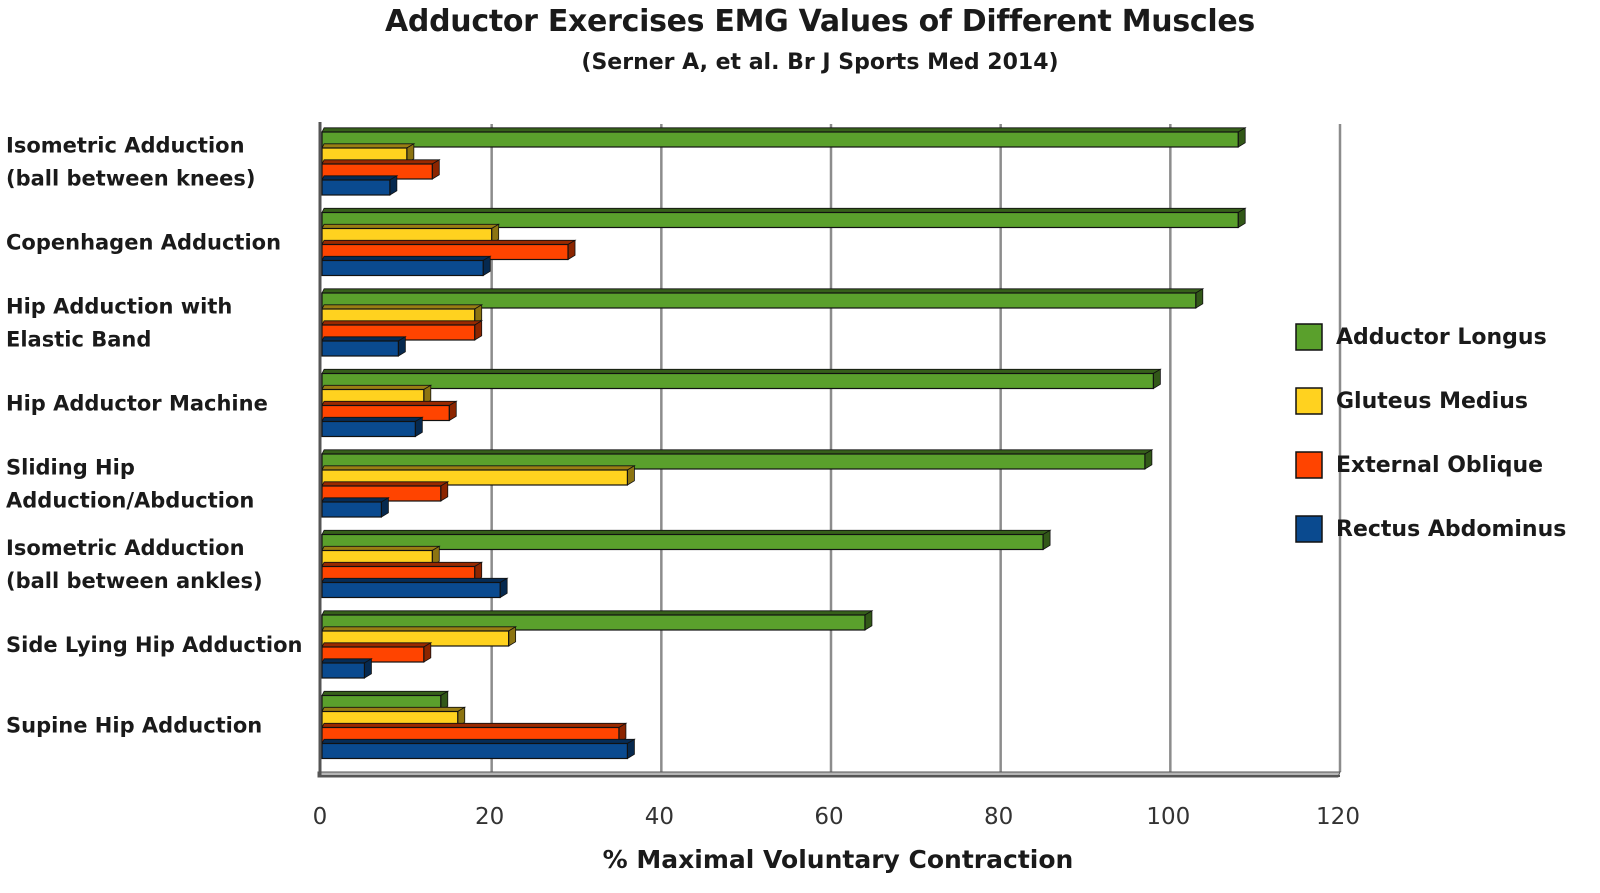 The image size is (1600, 893). Describe the element at coordinates (134, 726) in the screenshot. I see `category-label: Supine Hip Adduction` at that location.